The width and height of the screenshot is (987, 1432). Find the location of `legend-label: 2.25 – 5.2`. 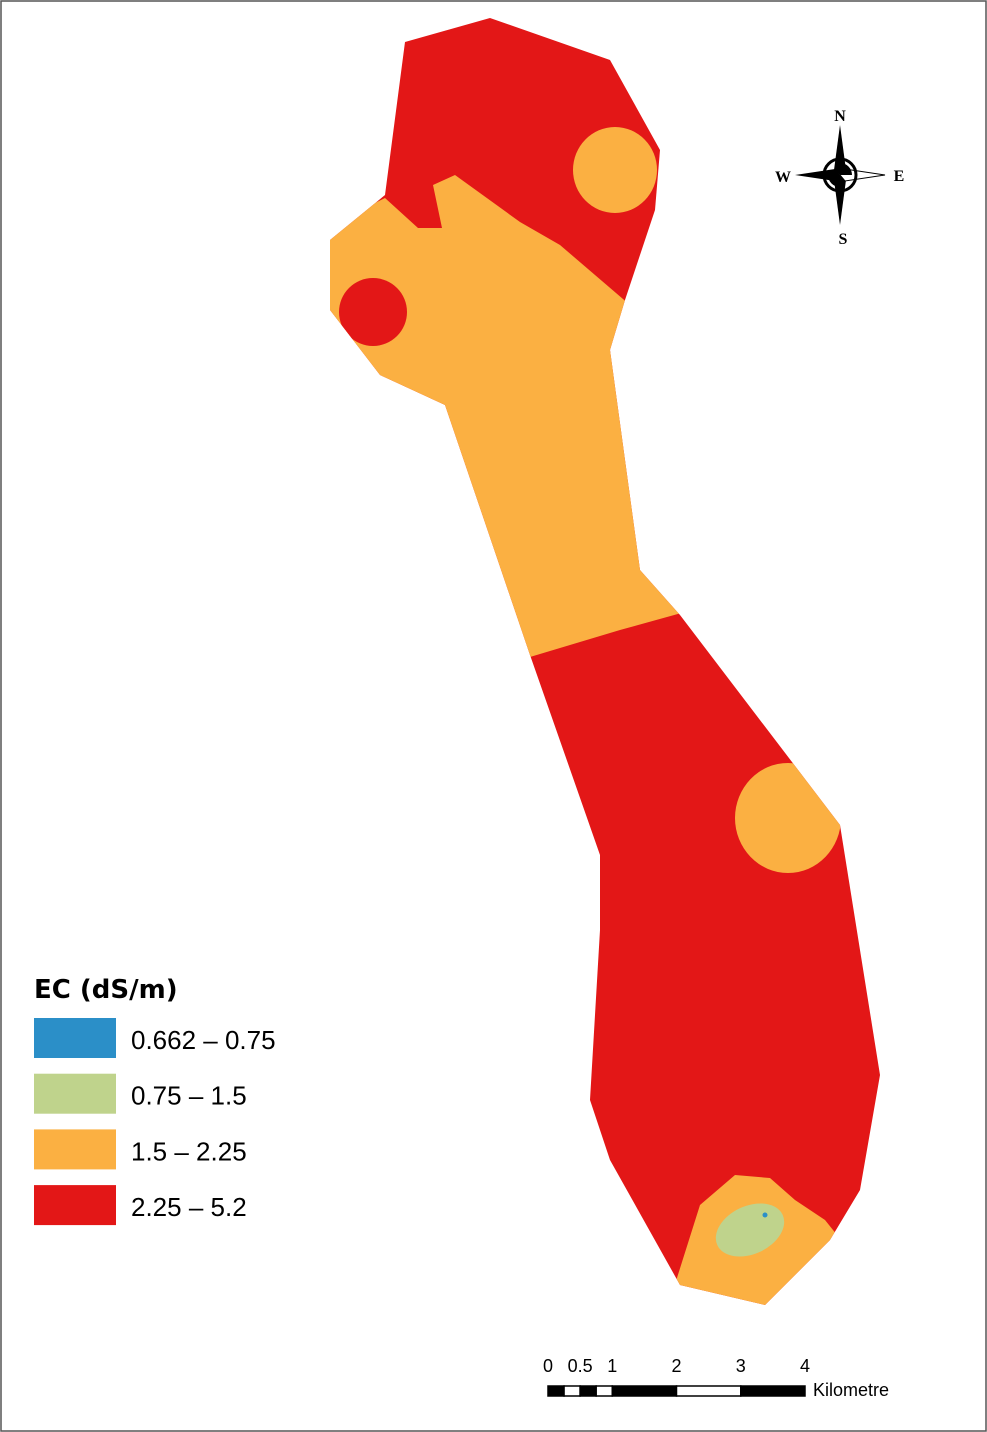

legend-label: 2.25 – 5.2 is located at coordinates (189, 1207).